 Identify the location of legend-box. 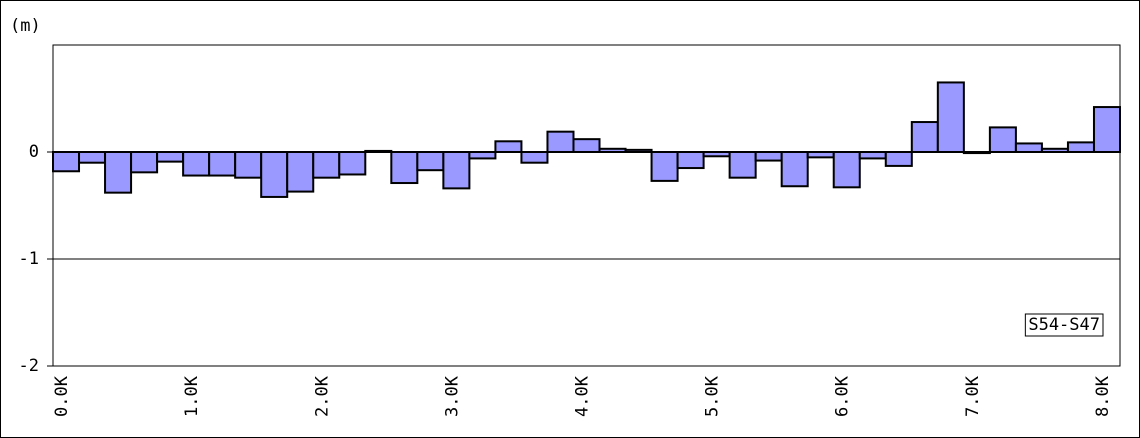
(1064, 325).